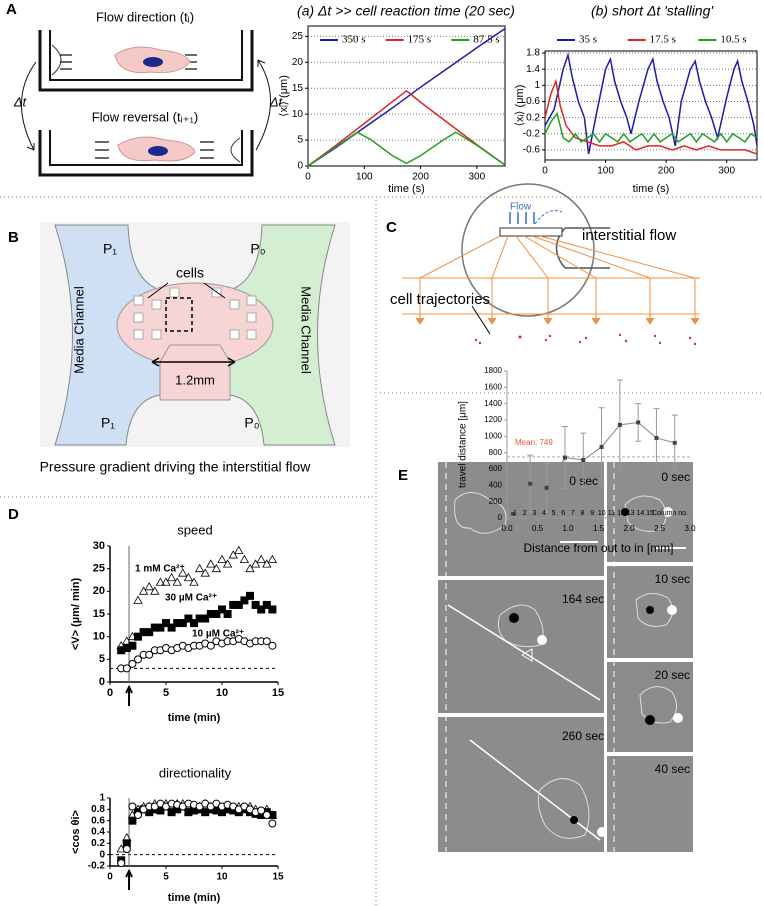 Image resolution: width=764 pixels, height=906 pixels. Describe the element at coordinates (672, 769) in the screenshot. I see `time-label: 40 sec` at that location.